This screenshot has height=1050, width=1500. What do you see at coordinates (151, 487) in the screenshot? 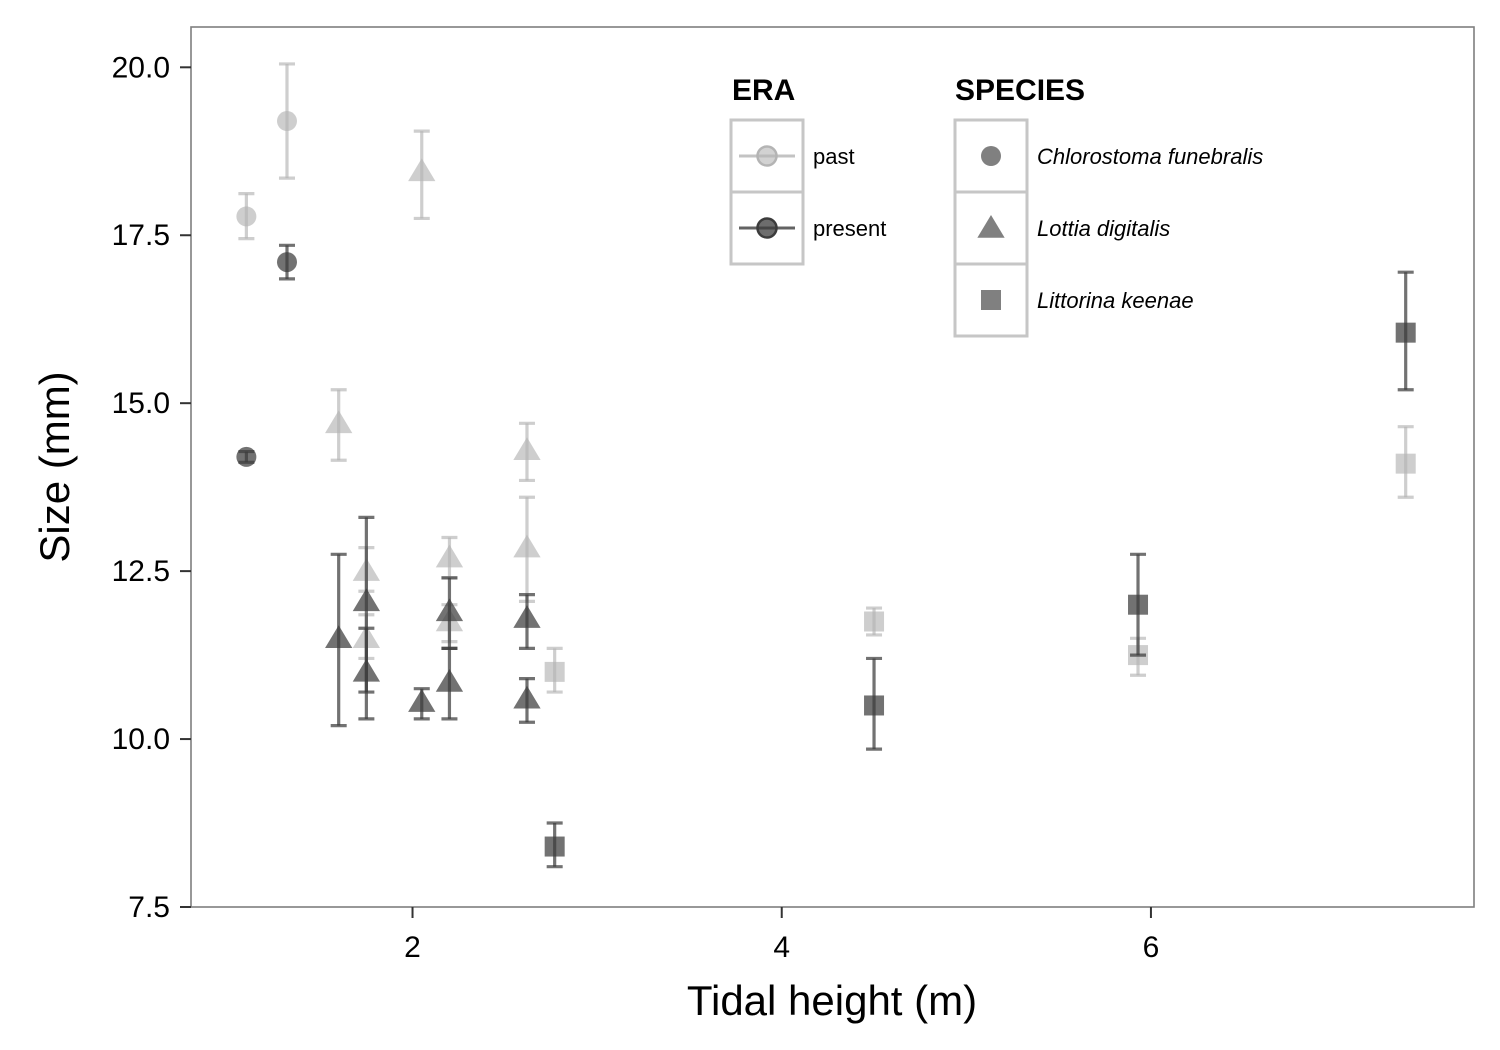
I see `y-axis: 7.5 10.0 12.5 15.0 17.5 20.0` at bounding box center [151, 487].